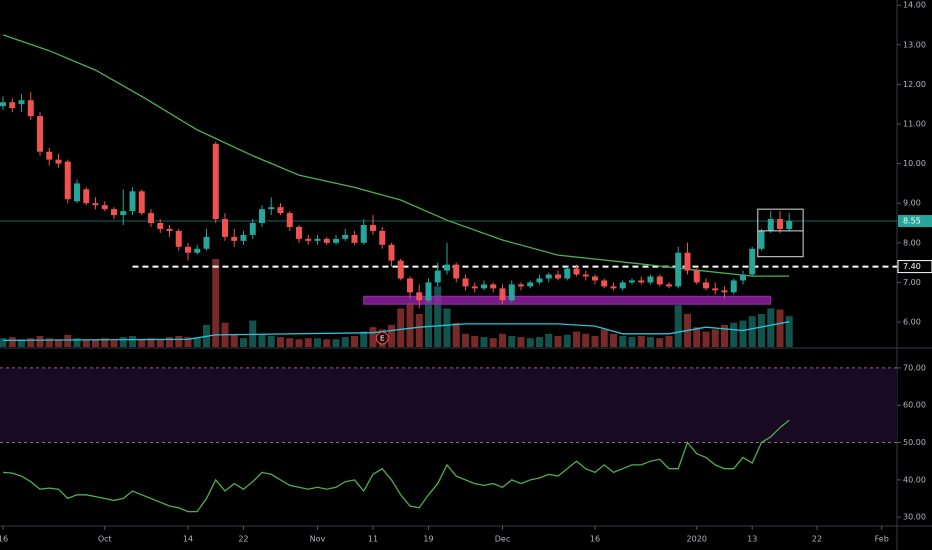  Describe the element at coordinates (914, 123) in the screenshot. I see `y-tick-label: 11.00` at that location.